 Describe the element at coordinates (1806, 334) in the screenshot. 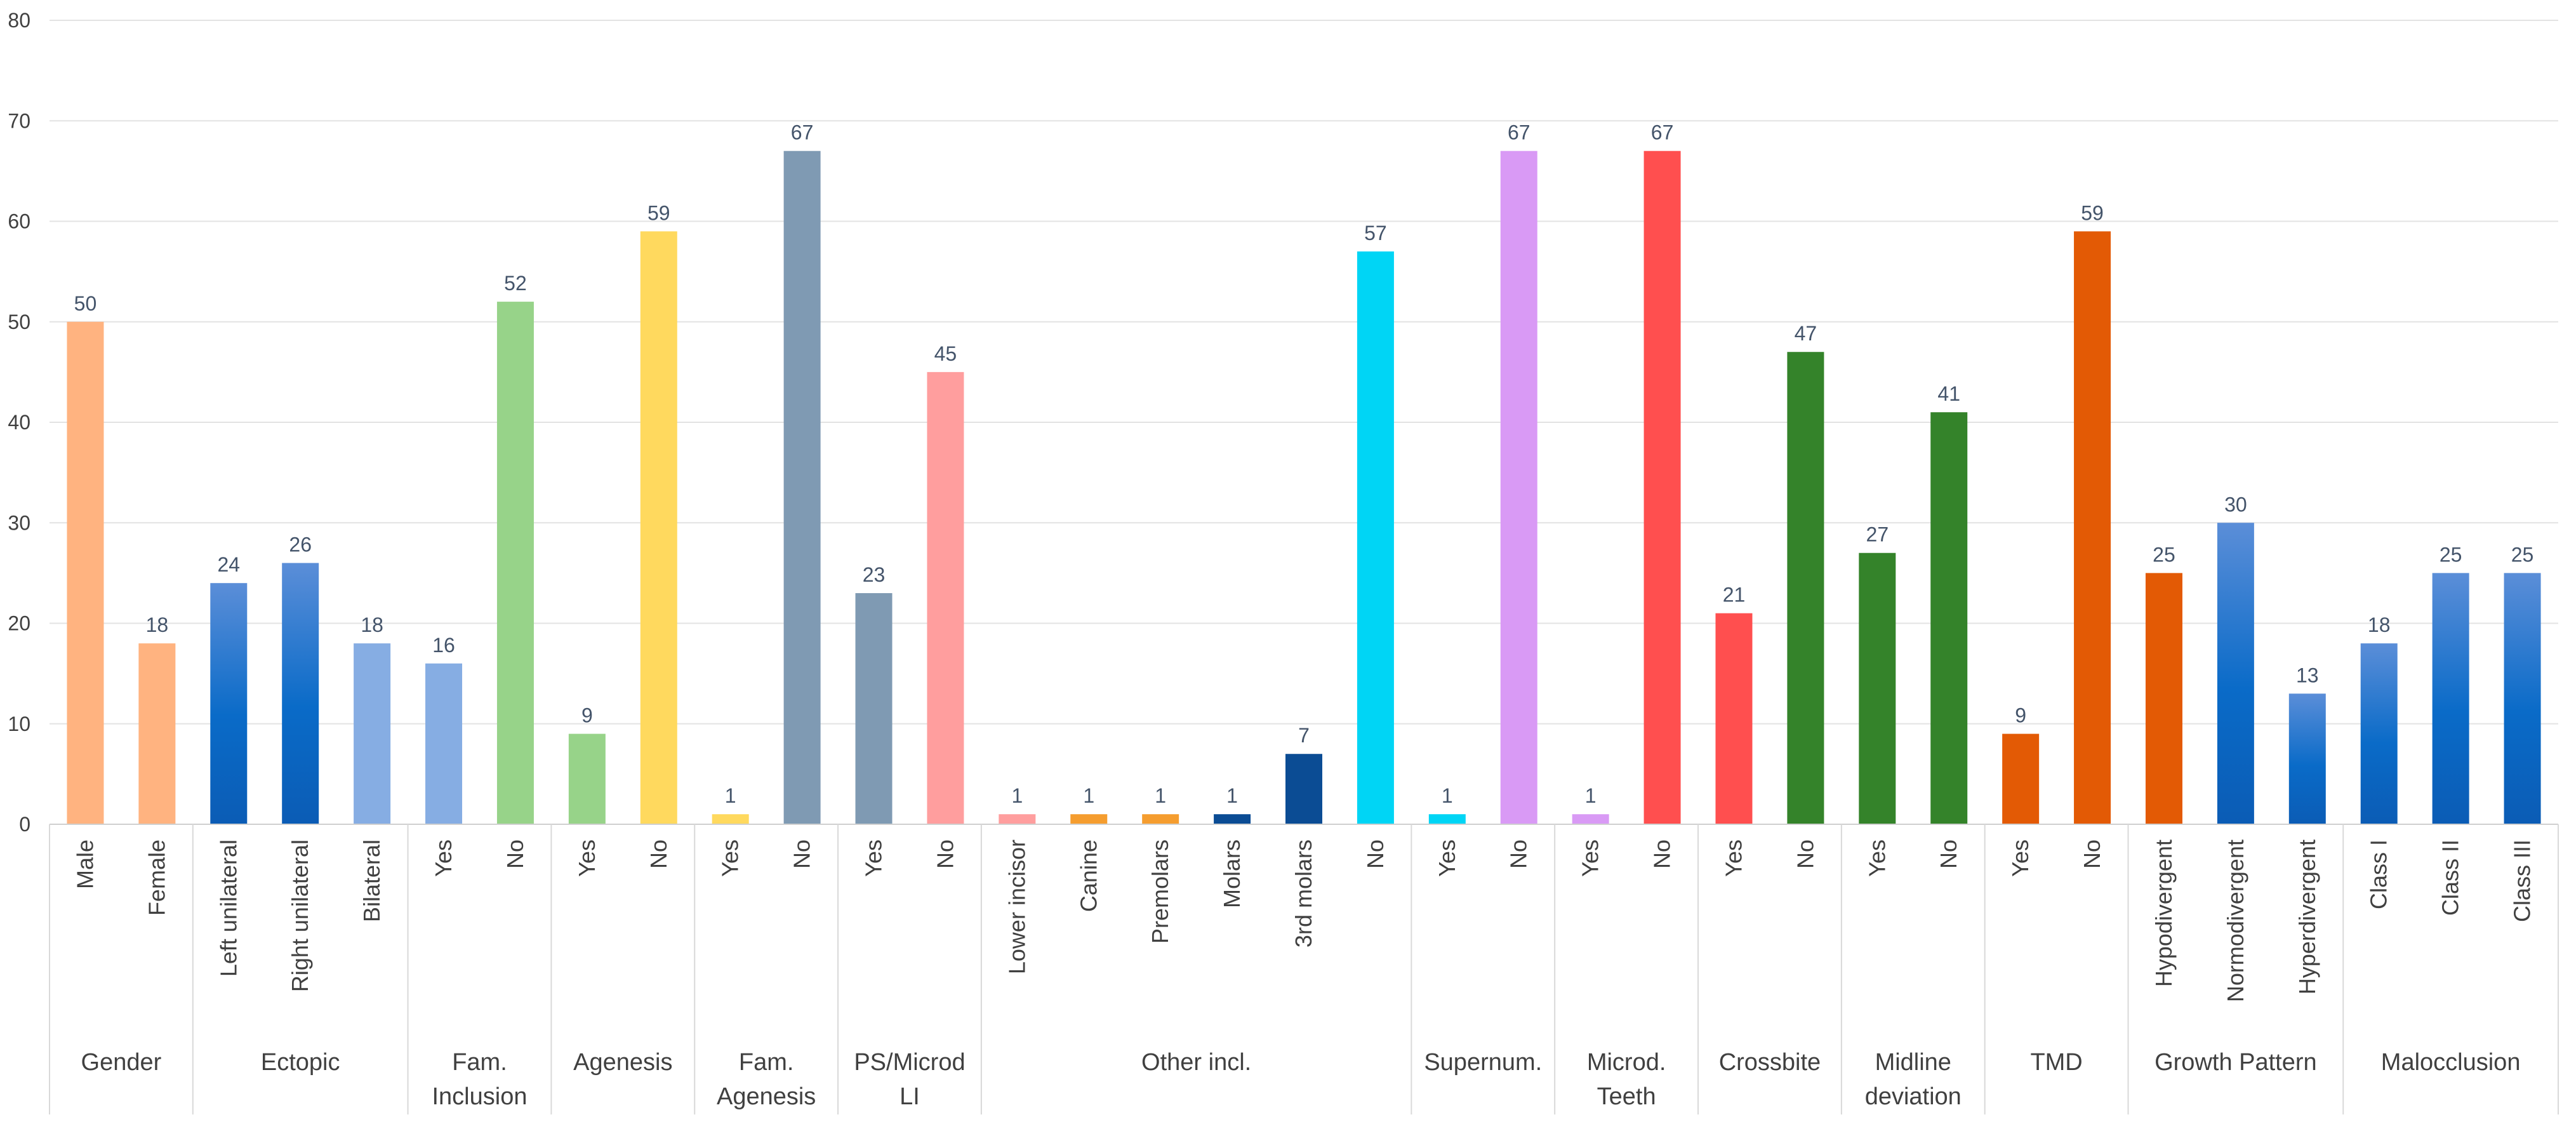

I see `data-label: 47` at that location.